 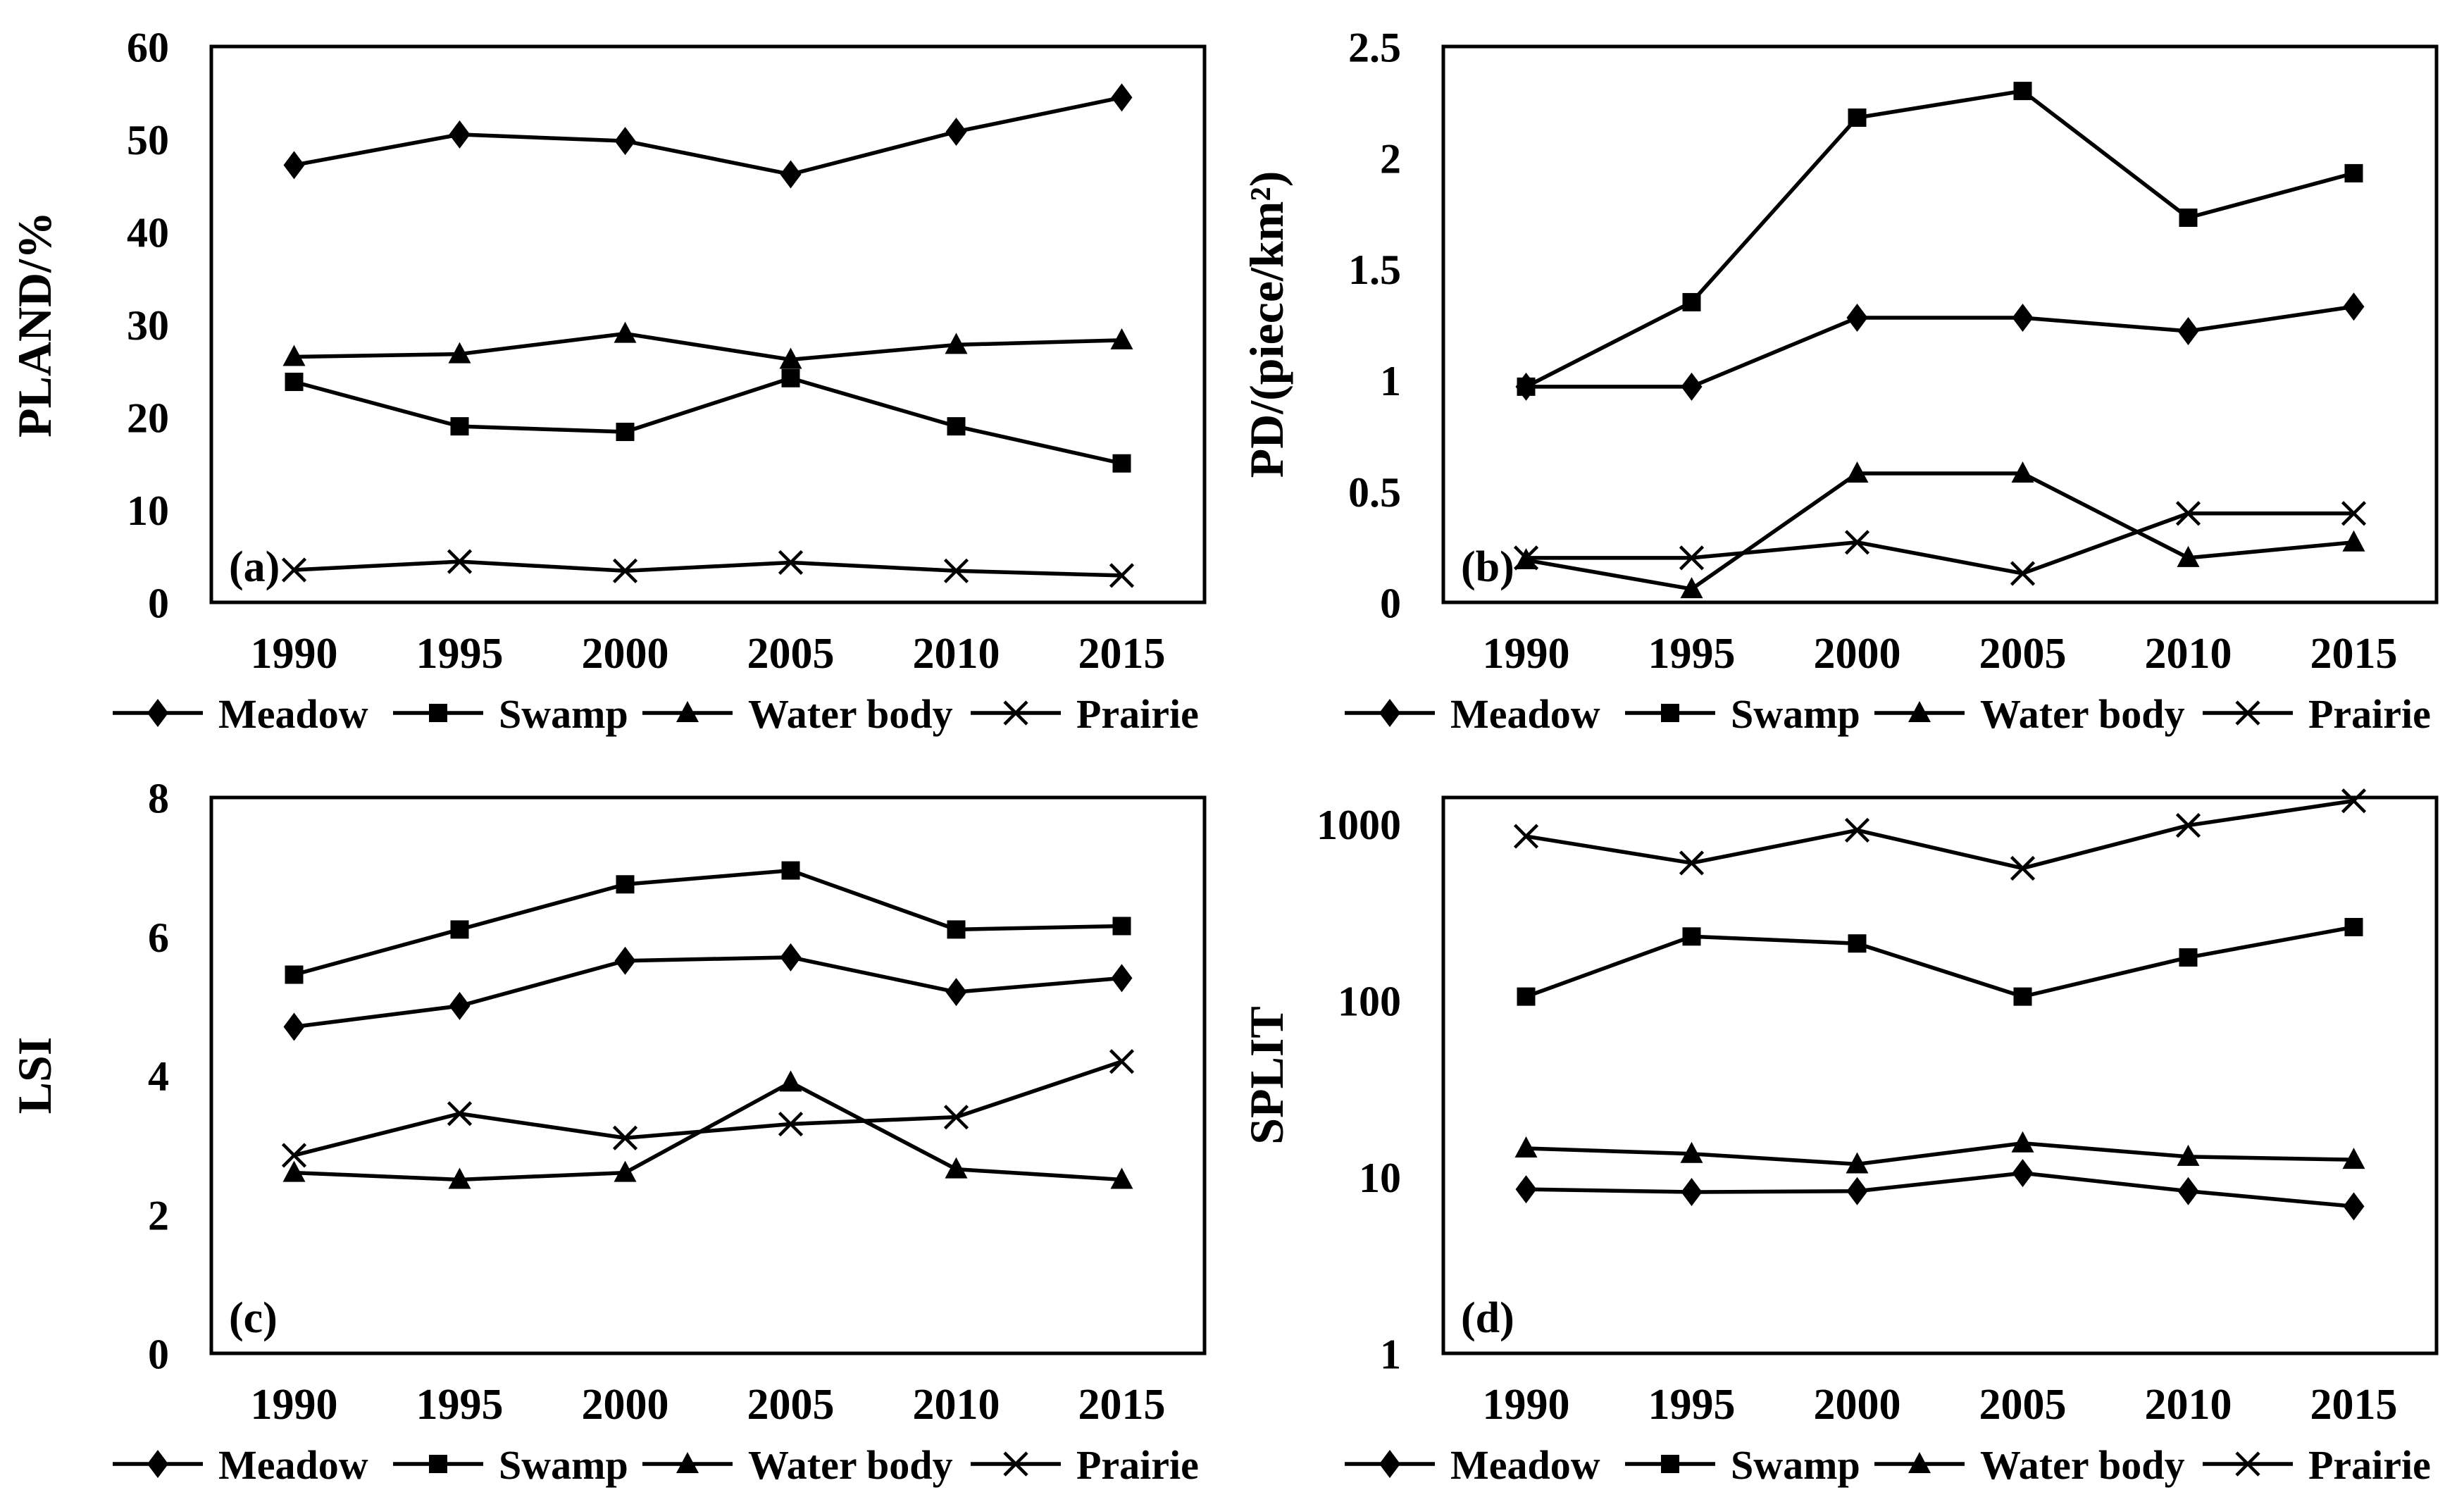 What do you see at coordinates (293, 1465) in the screenshot?
I see `legend-label: Meadow` at bounding box center [293, 1465].